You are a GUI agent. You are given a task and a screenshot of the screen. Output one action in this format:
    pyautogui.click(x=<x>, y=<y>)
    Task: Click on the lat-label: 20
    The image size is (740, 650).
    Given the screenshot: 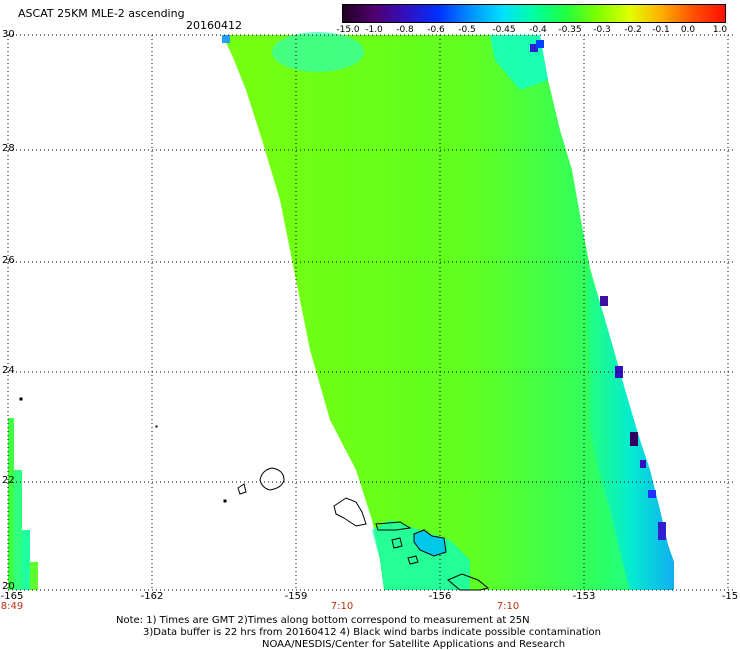 What is the action you would take?
    pyautogui.click(x=8, y=586)
    